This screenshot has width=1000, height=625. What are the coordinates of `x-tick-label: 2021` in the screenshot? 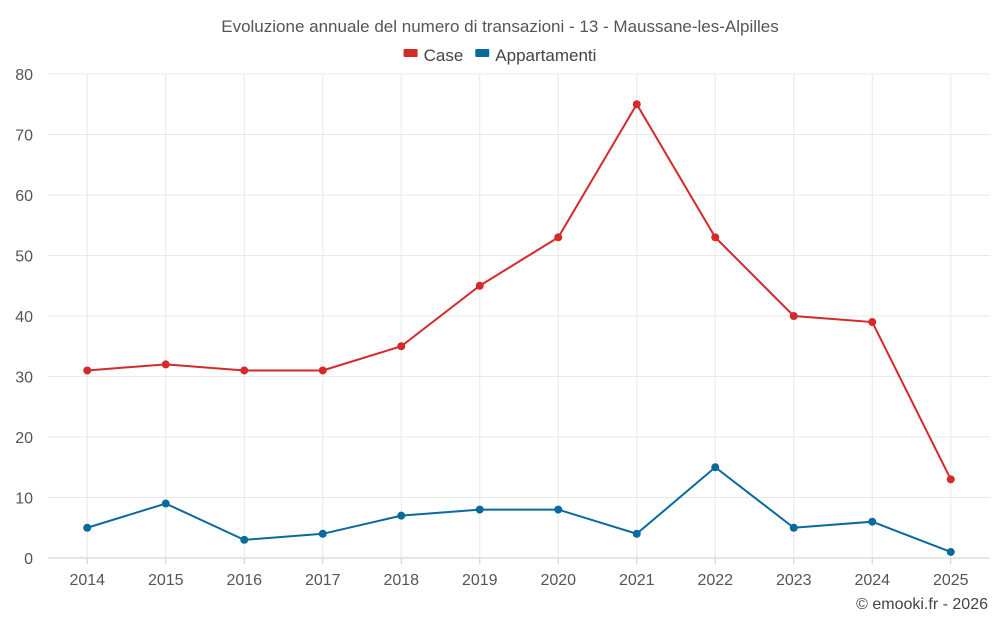 It's located at (637, 580).